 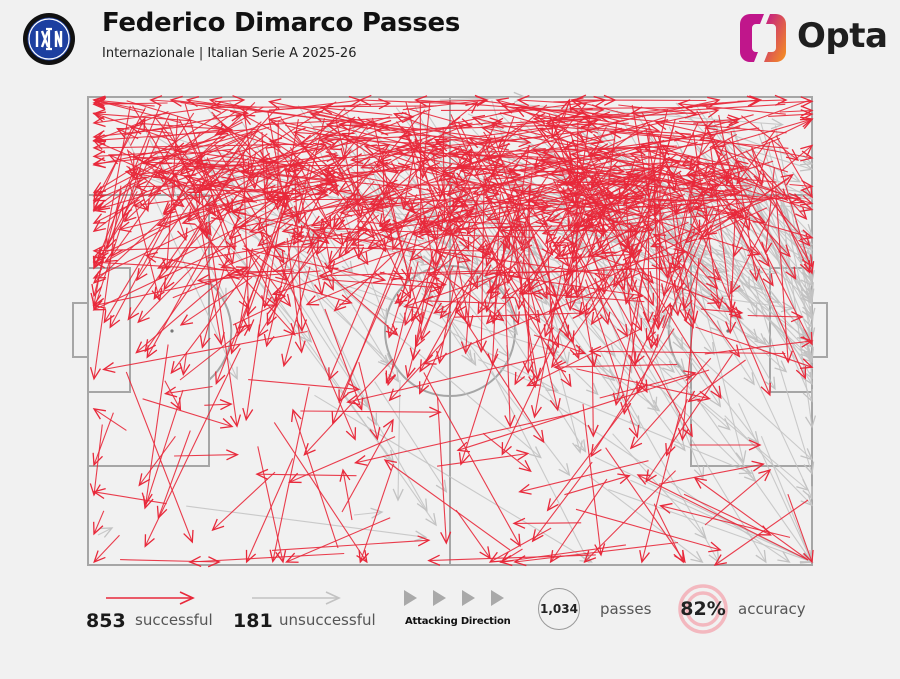 I want to click on attacking-direction-label: Attacking Direction, so click(x=458, y=621).